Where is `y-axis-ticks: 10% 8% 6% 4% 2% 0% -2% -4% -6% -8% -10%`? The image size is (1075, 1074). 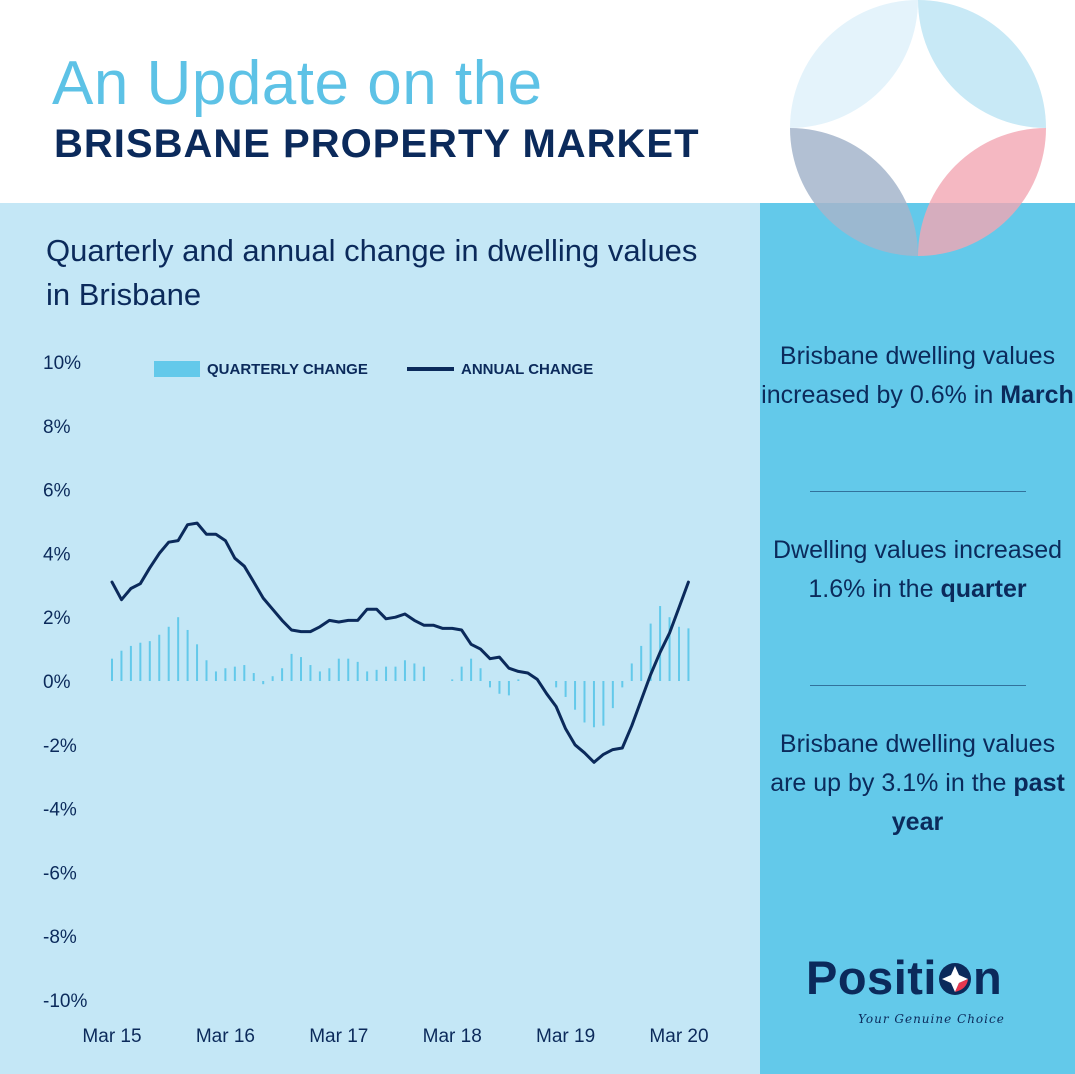
y-axis-ticks: 10% 8% 6% 4% 2% 0% -2% -4% -6% -8% -10% is located at coordinates (65, 682).